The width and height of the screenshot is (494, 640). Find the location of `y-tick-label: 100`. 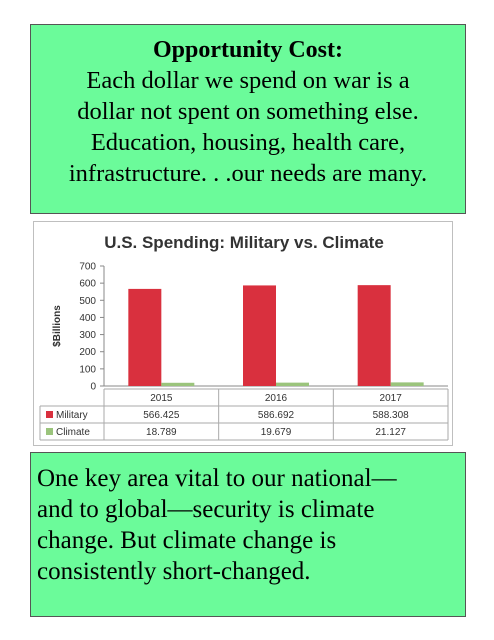

y-tick-label: 100 is located at coordinates (87, 369).